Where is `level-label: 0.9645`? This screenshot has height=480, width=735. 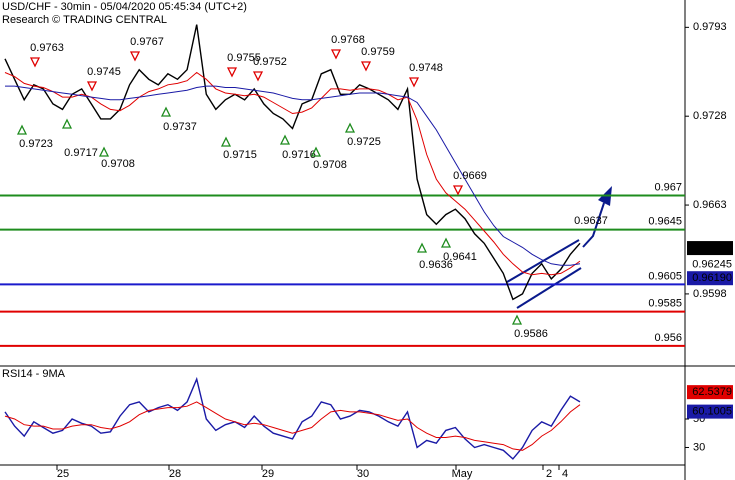 level-label: 0.9645 is located at coordinates (665, 222).